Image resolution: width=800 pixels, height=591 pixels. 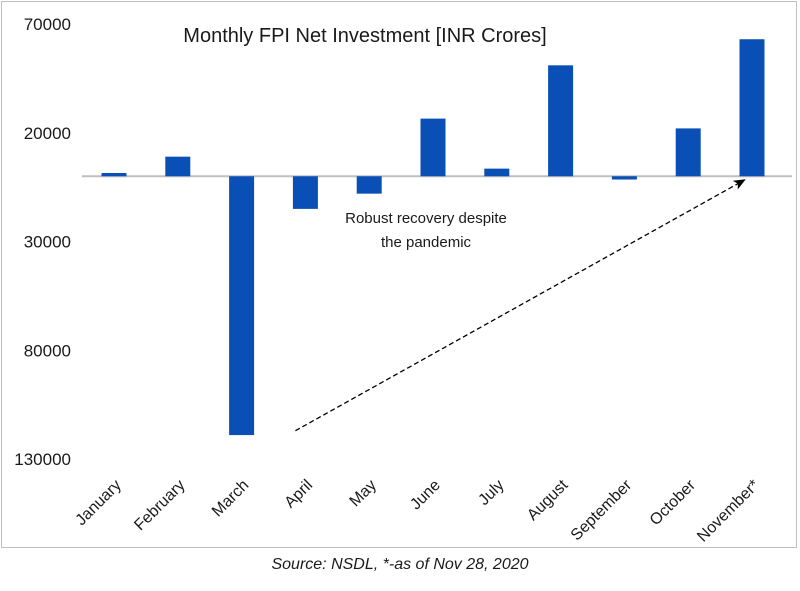 What do you see at coordinates (47, 24) in the screenshot?
I see `y-tick-label: 70000` at bounding box center [47, 24].